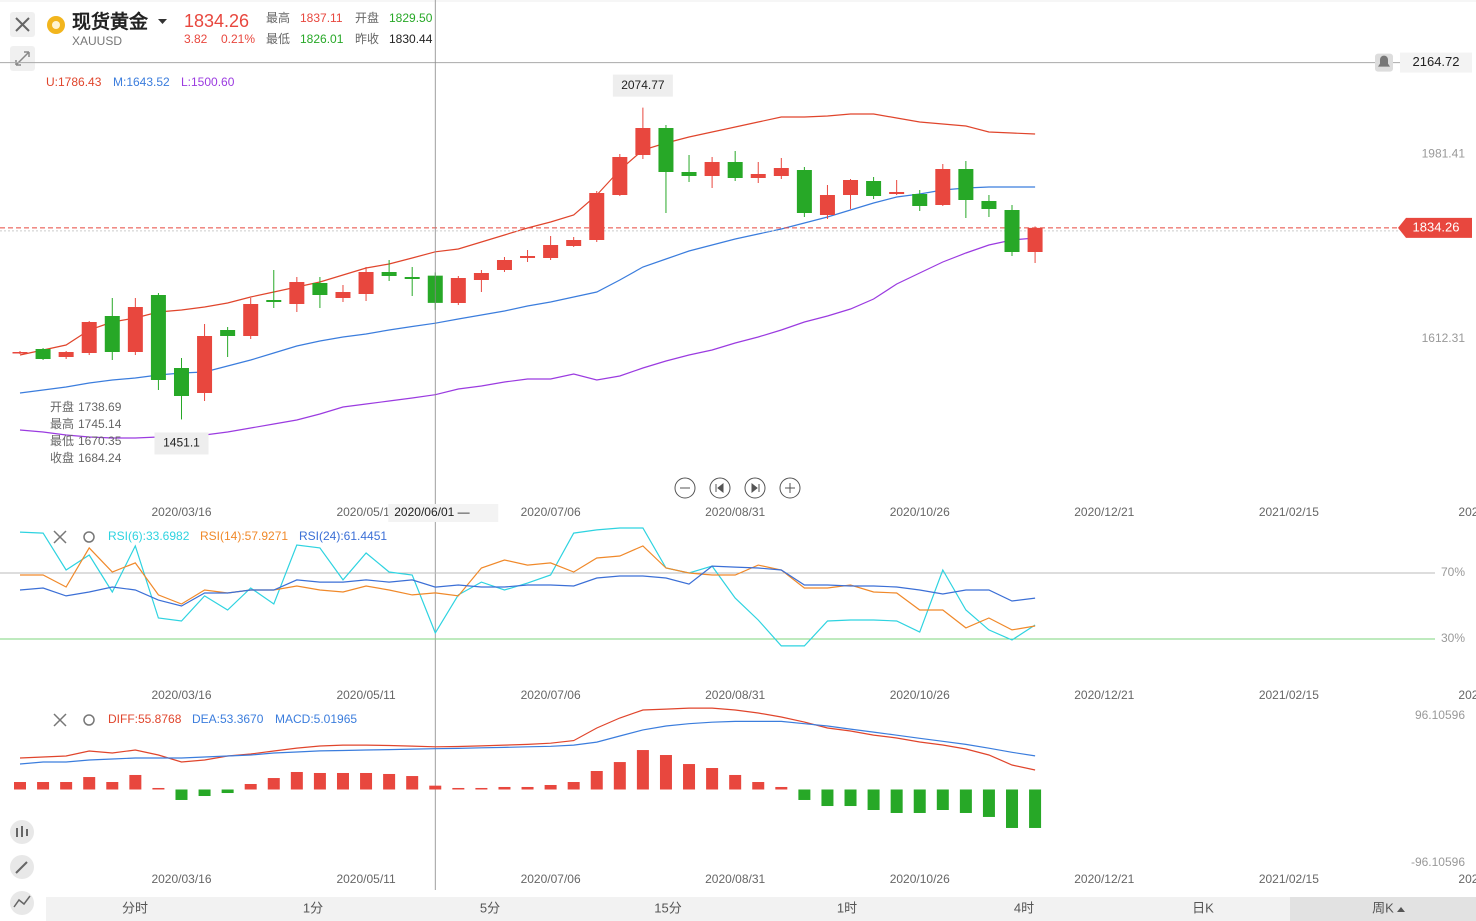  What do you see at coordinates (62, 423) in the screenshot?
I see `tooltip-label: 最高` at bounding box center [62, 423].